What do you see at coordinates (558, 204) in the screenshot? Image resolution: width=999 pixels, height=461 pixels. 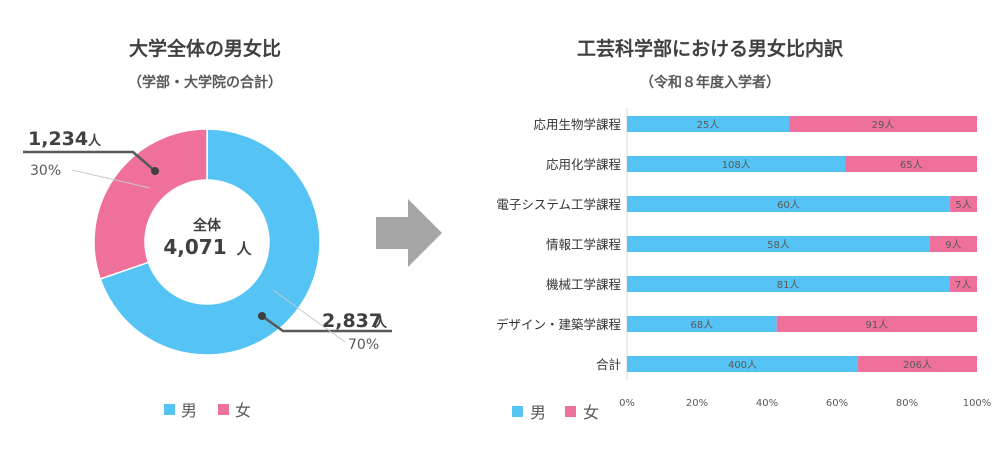 I see `bar-category-label: 電子システム工学課程` at bounding box center [558, 204].